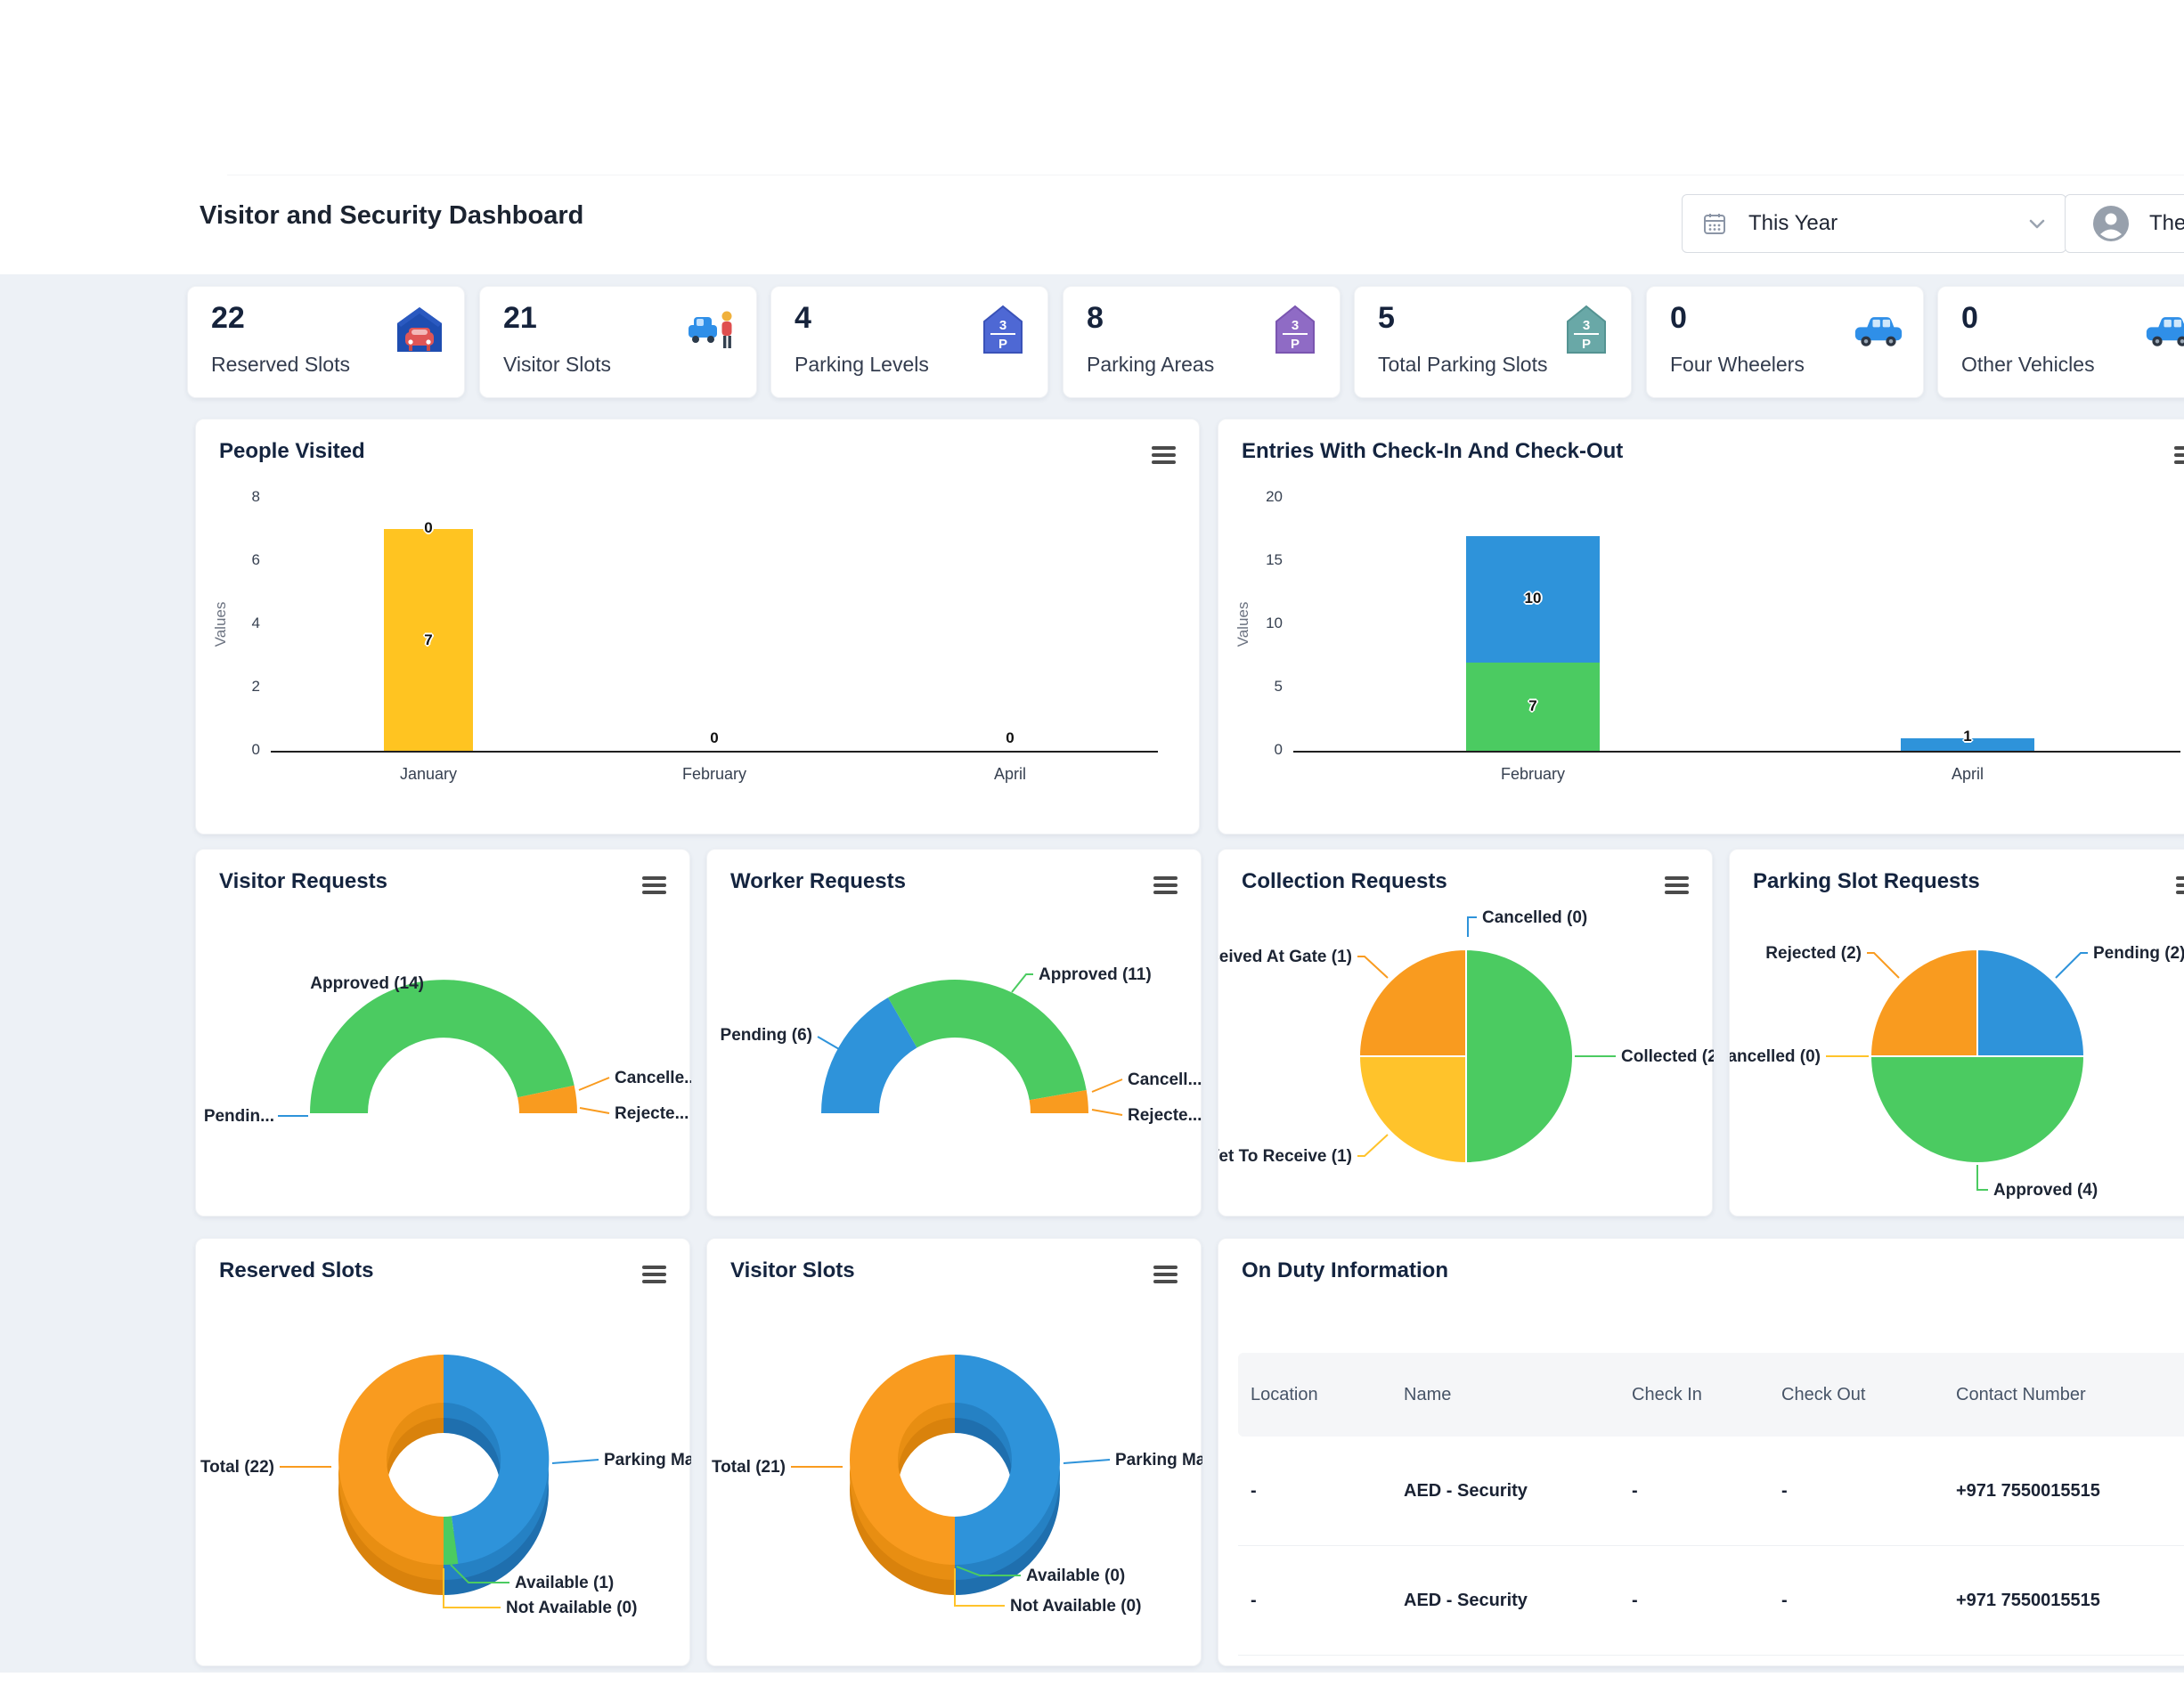 Image resolution: width=2184 pixels, height=1685 pixels. What do you see at coordinates (2028, 364) in the screenshot?
I see `kpi-label: Other Vehicles` at bounding box center [2028, 364].